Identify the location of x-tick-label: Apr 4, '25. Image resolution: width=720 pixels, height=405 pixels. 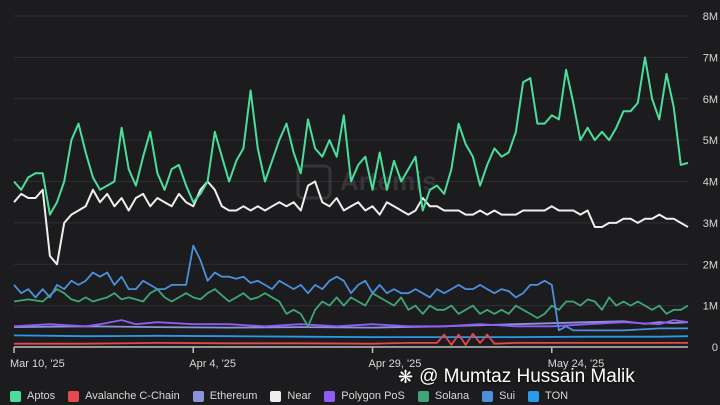
(212, 364).